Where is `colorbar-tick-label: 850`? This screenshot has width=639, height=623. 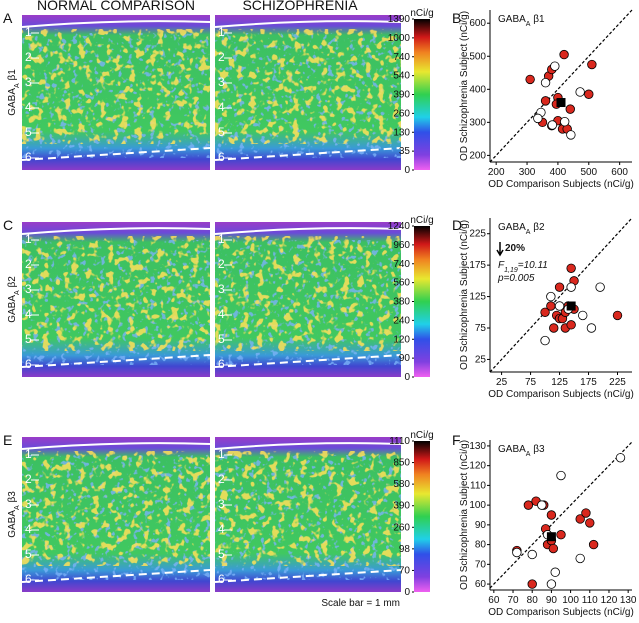
colorbar-tick-label: 850 is located at coordinates (401, 463).